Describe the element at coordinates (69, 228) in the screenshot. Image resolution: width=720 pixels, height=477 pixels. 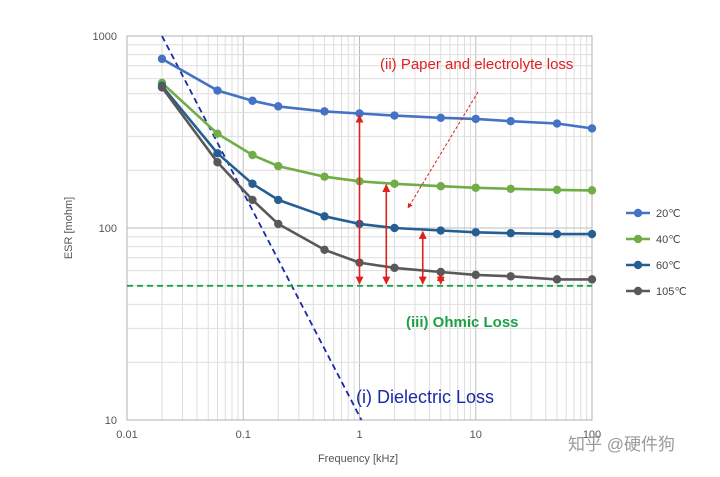
I see `y-axis-label: ESR [mohm]` at that location.